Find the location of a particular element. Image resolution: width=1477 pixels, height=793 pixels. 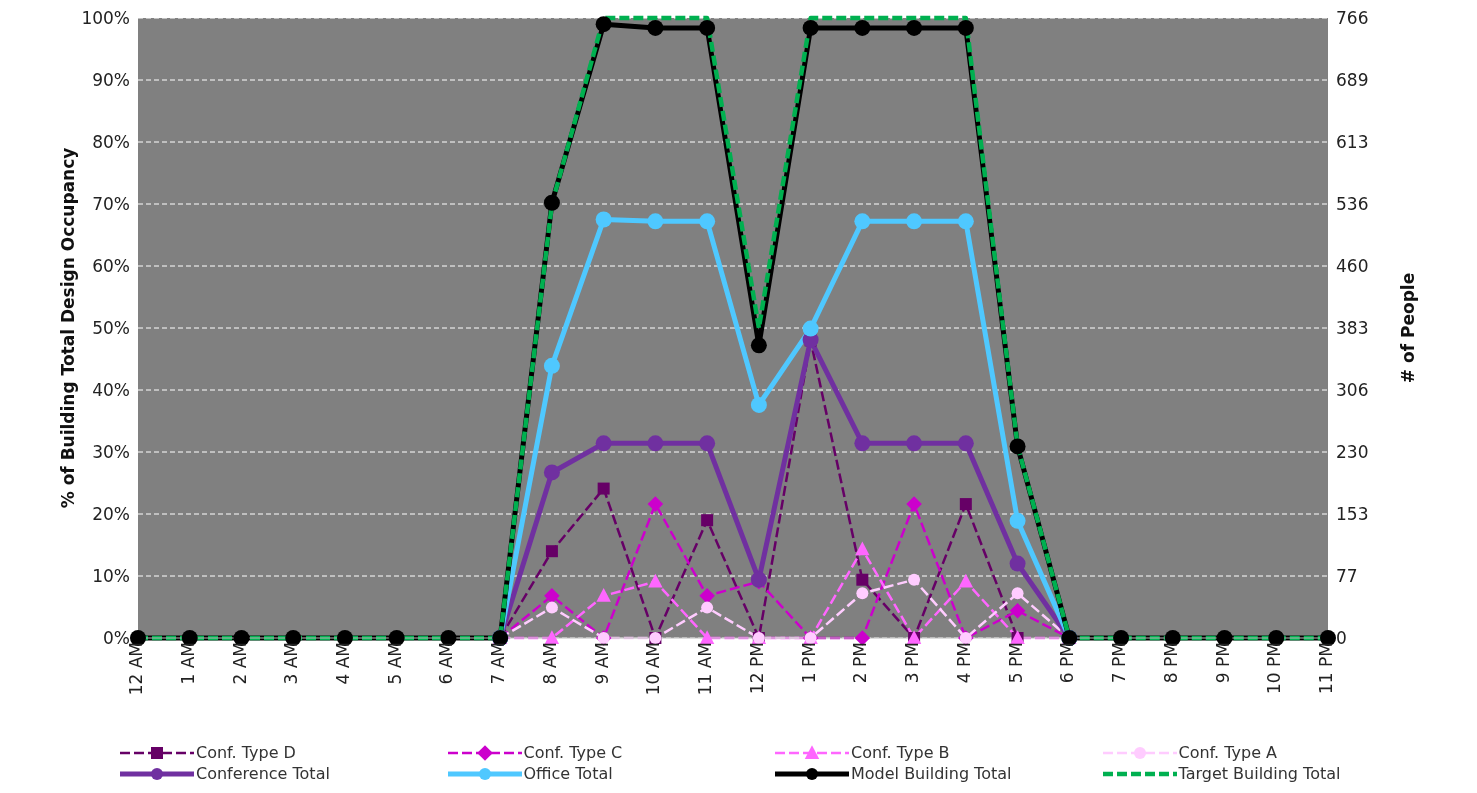

x-tick-label: 8 AM is located at coordinates (549, 663).